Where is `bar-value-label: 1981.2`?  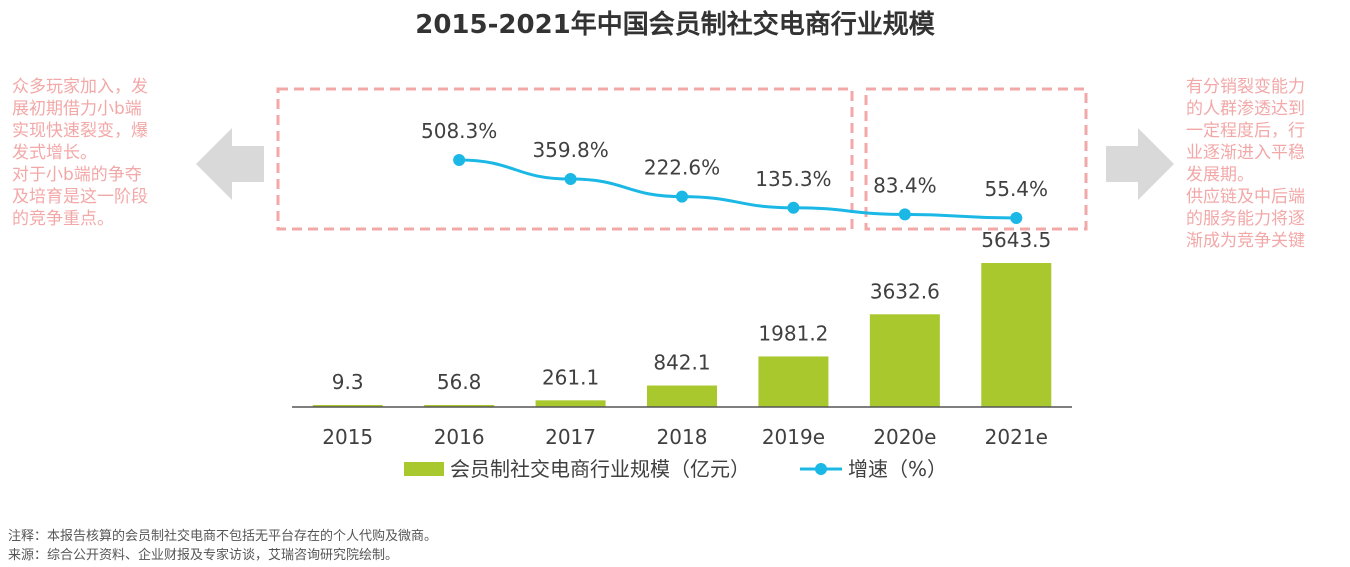
bar-value-label: 1981.2 is located at coordinates (793, 333).